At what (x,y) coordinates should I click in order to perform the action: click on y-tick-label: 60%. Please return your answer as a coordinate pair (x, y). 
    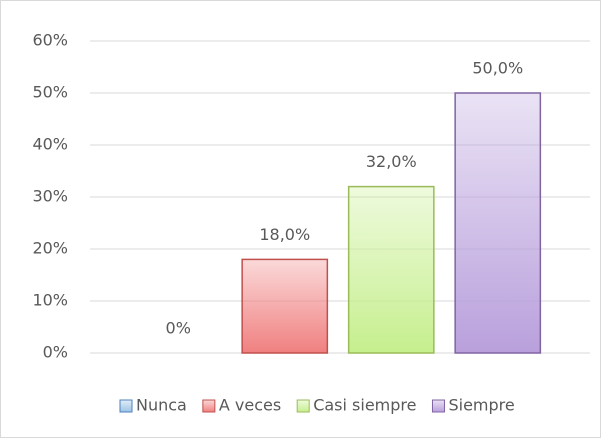
    Looking at the image, I should click on (50, 40).